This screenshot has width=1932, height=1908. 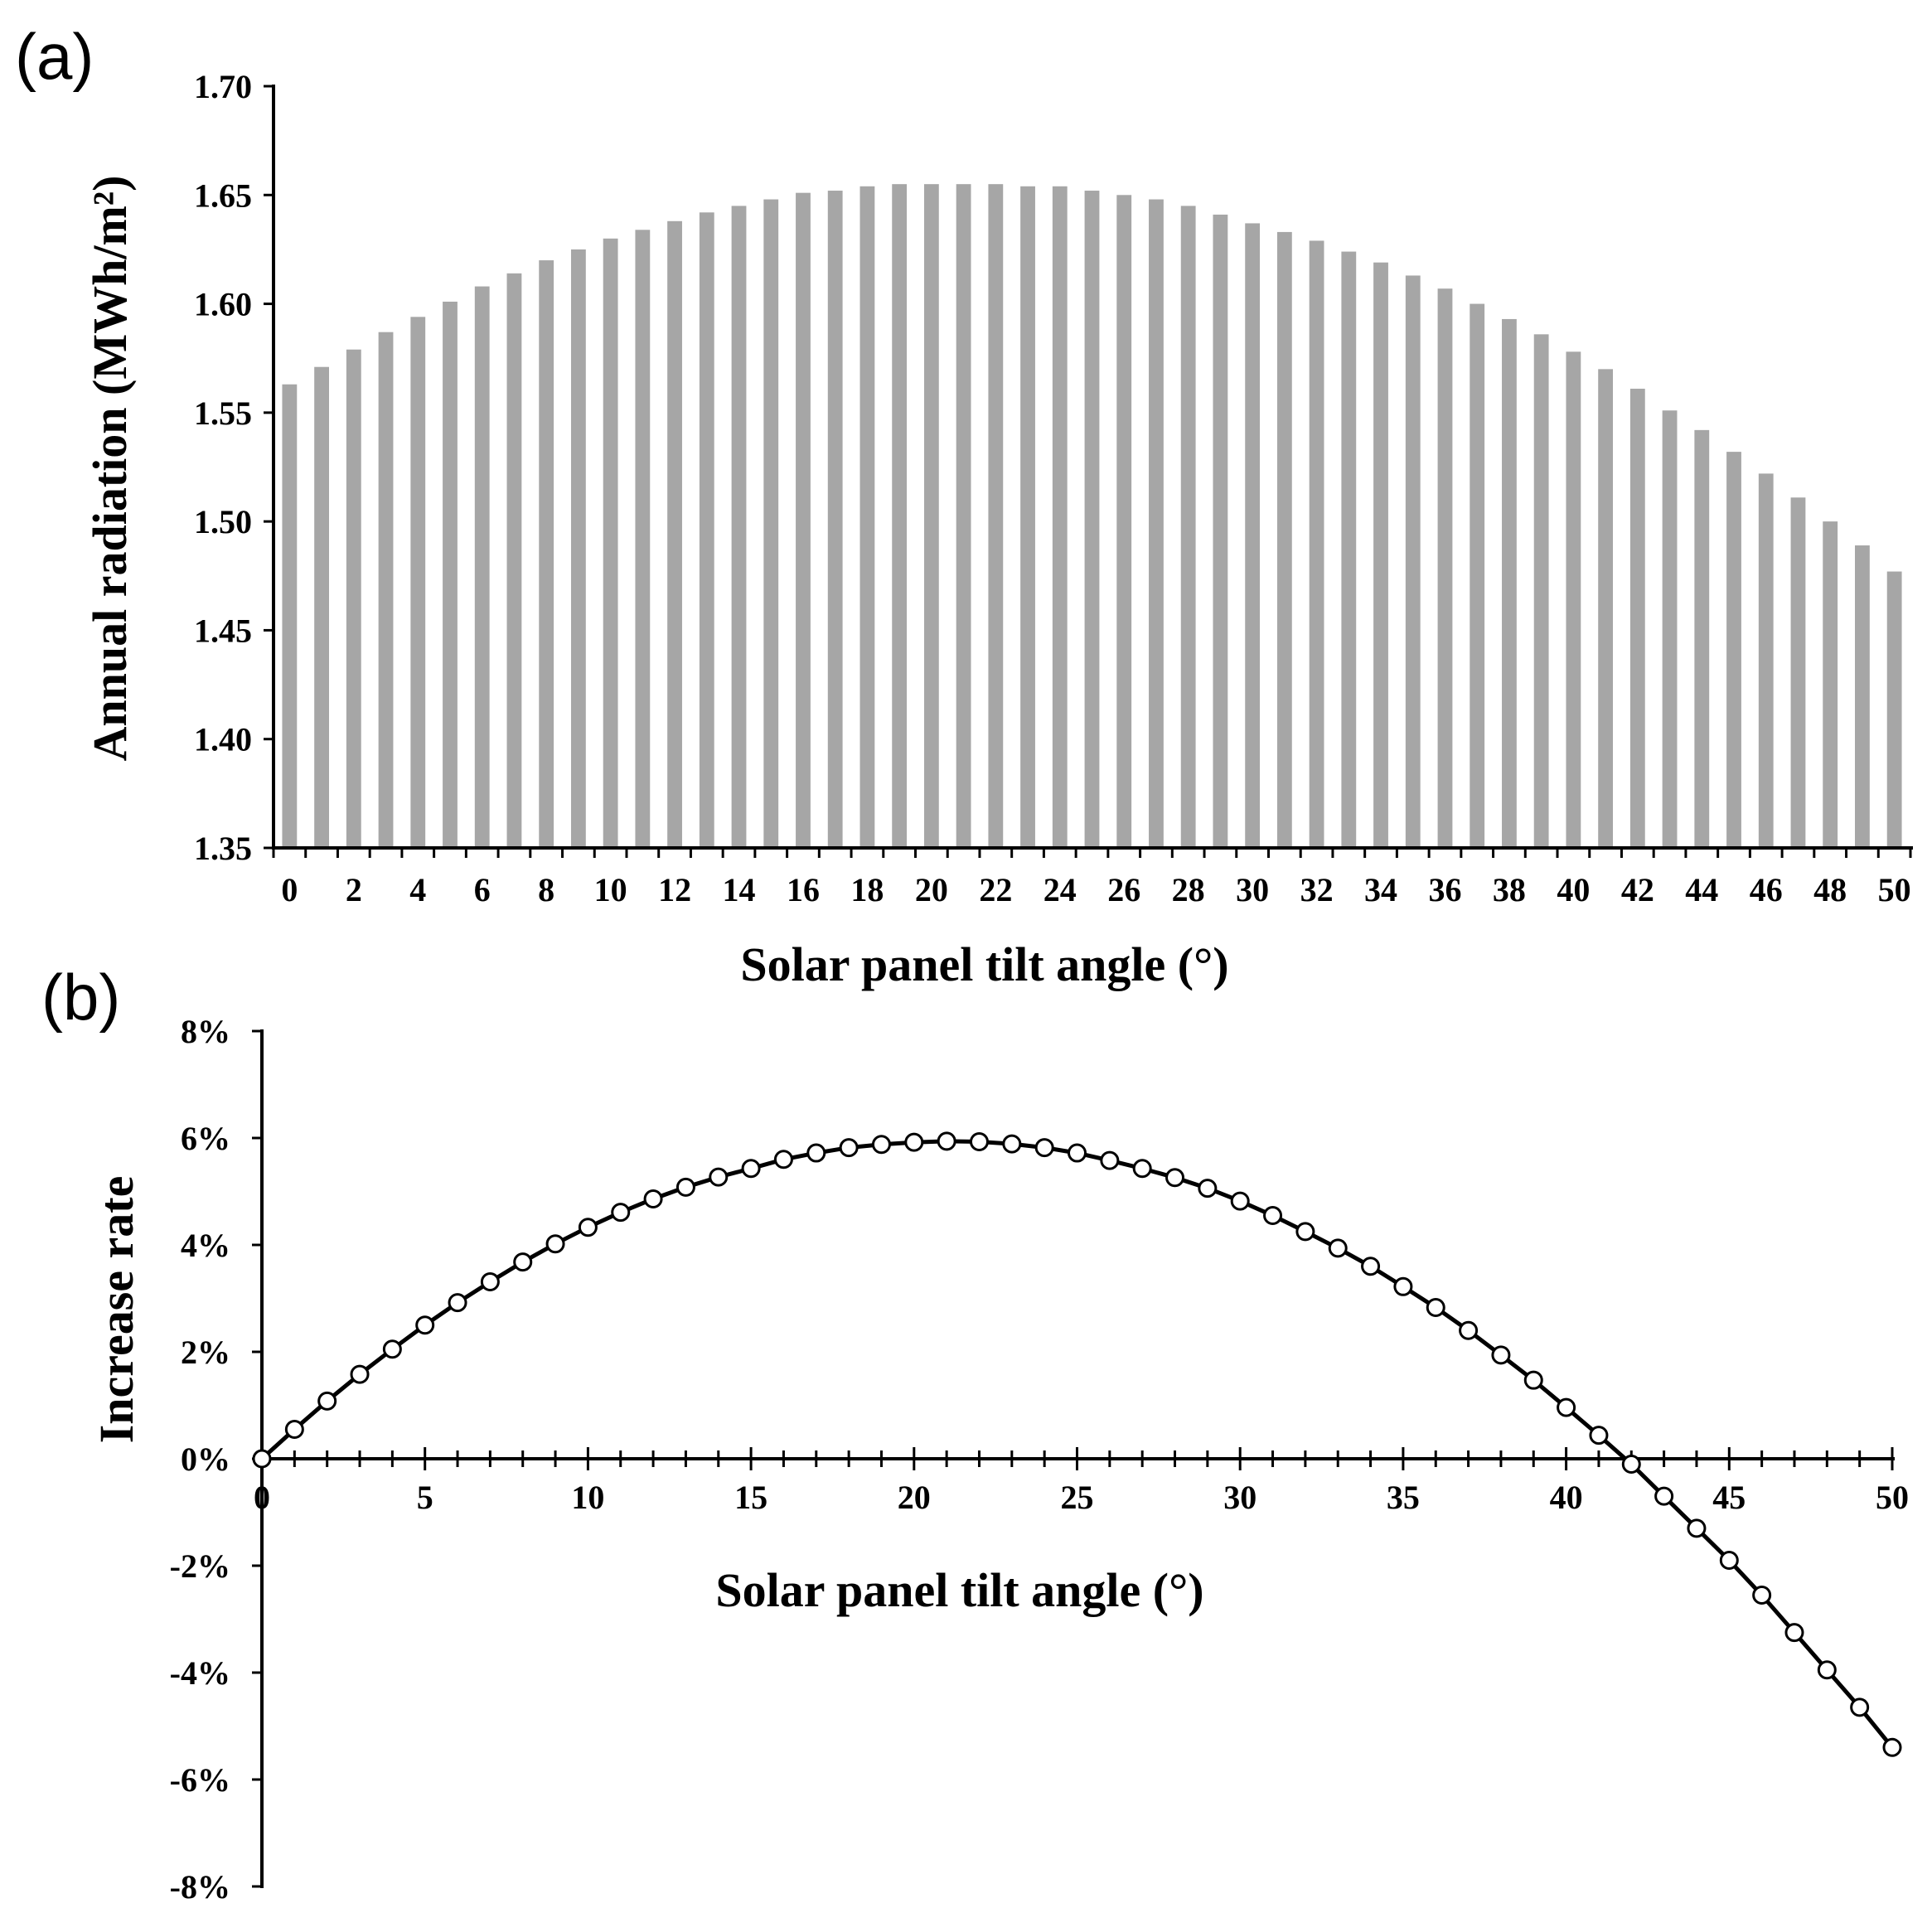 What do you see at coordinates (223, 304) in the screenshot?
I see `panel-a-y-tick-label: 1.60` at bounding box center [223, 304].